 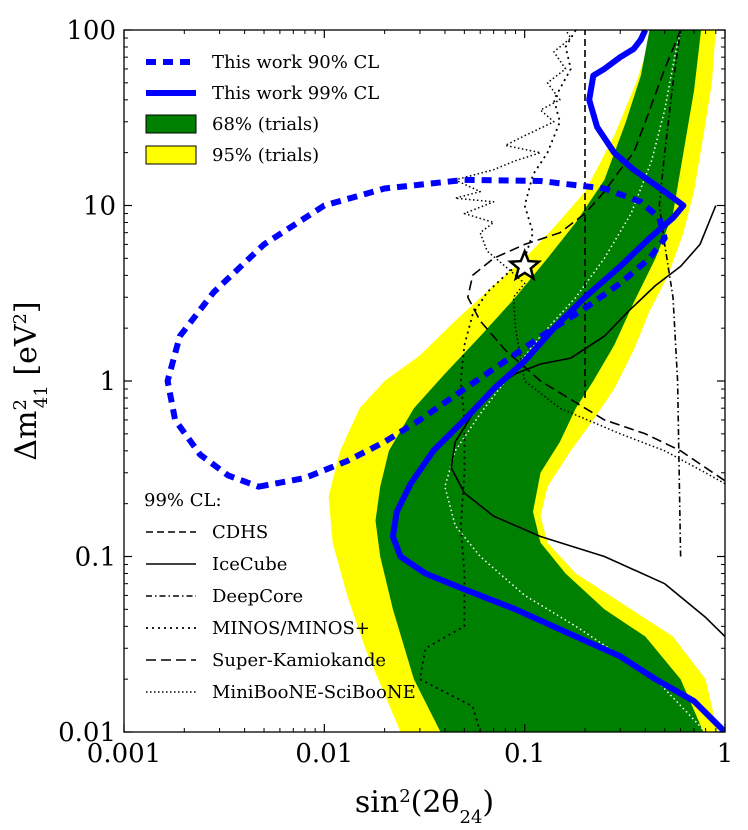 What do you see at coordinates (265, 124) in the screenshot?
I see `legend-label: 68% (trials)` at bounding box center [265, 124].